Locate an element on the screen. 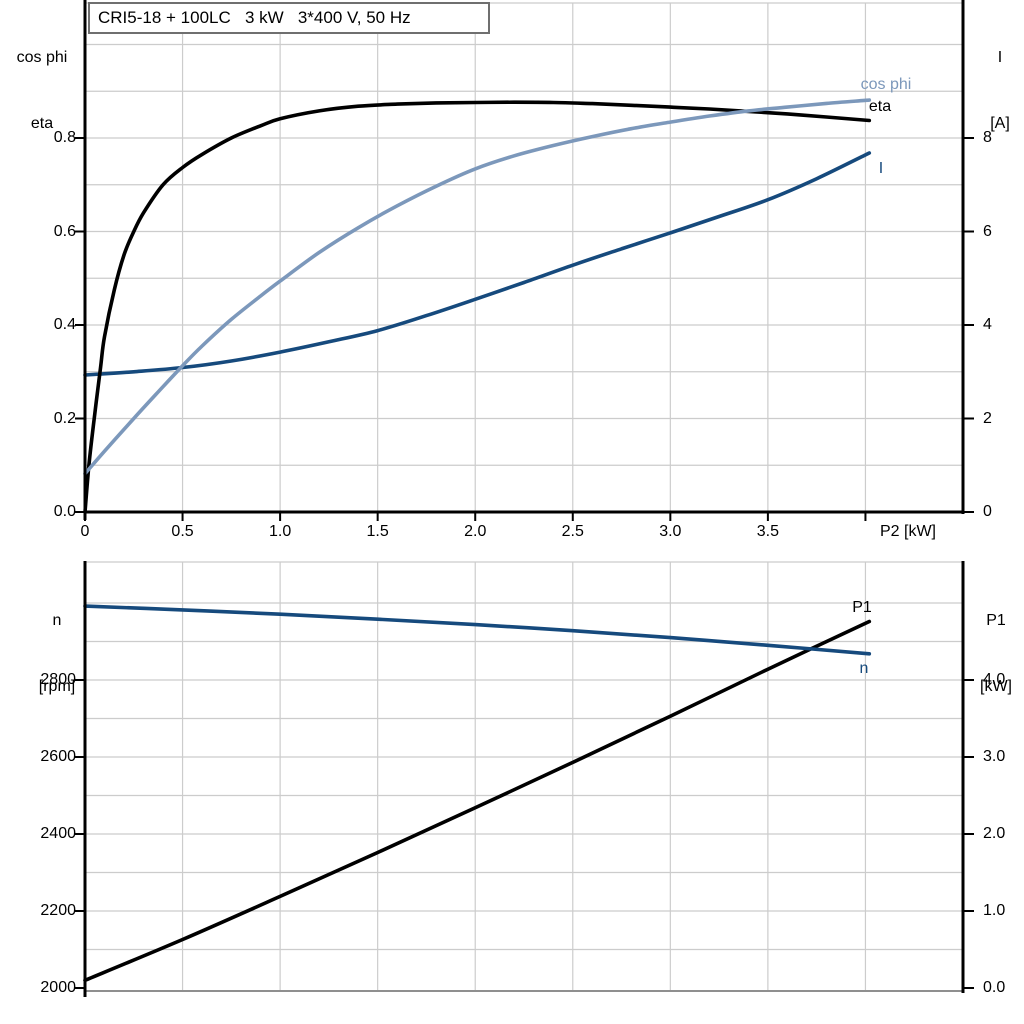 The image size is (1024, 1024). tick-label-right-bottom: 3.0 is located at coordinates (994, 756).